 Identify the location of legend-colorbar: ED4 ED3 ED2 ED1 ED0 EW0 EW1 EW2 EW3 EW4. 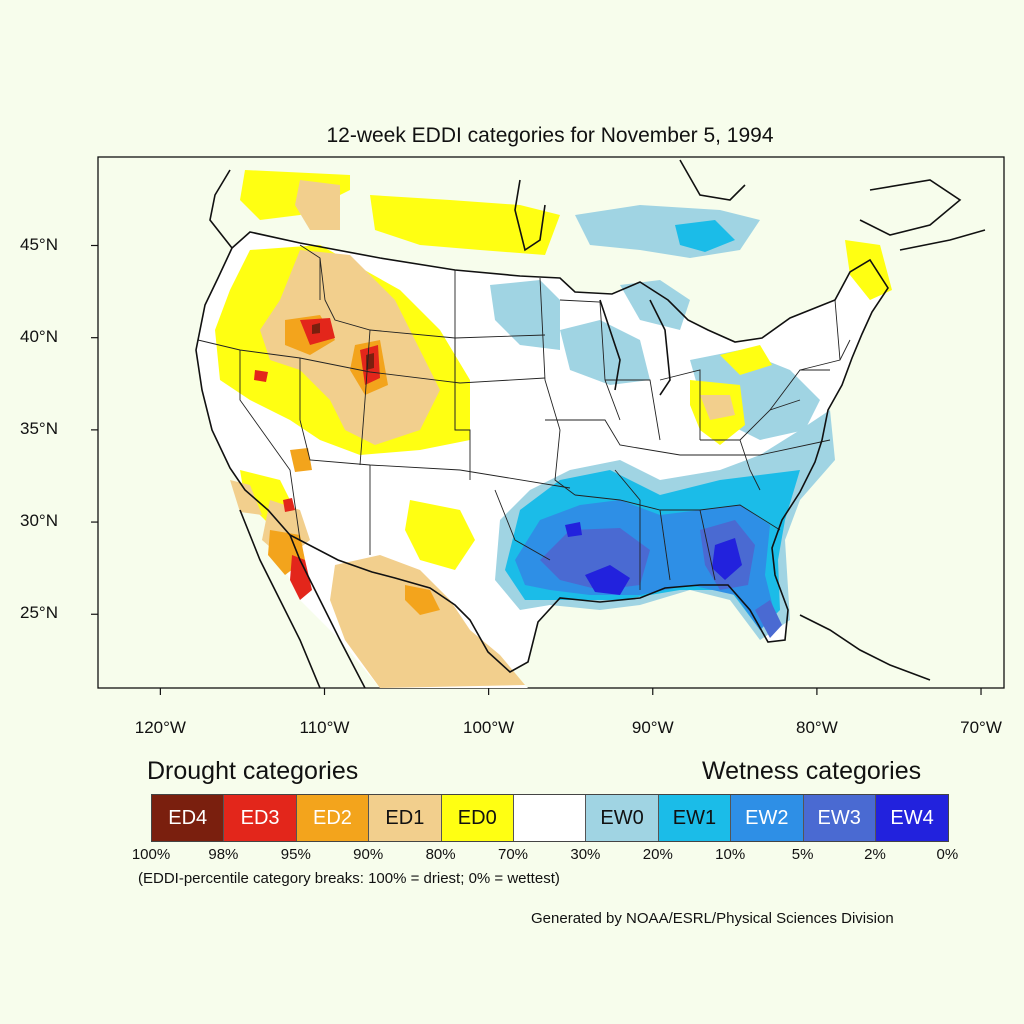
(550, 818).